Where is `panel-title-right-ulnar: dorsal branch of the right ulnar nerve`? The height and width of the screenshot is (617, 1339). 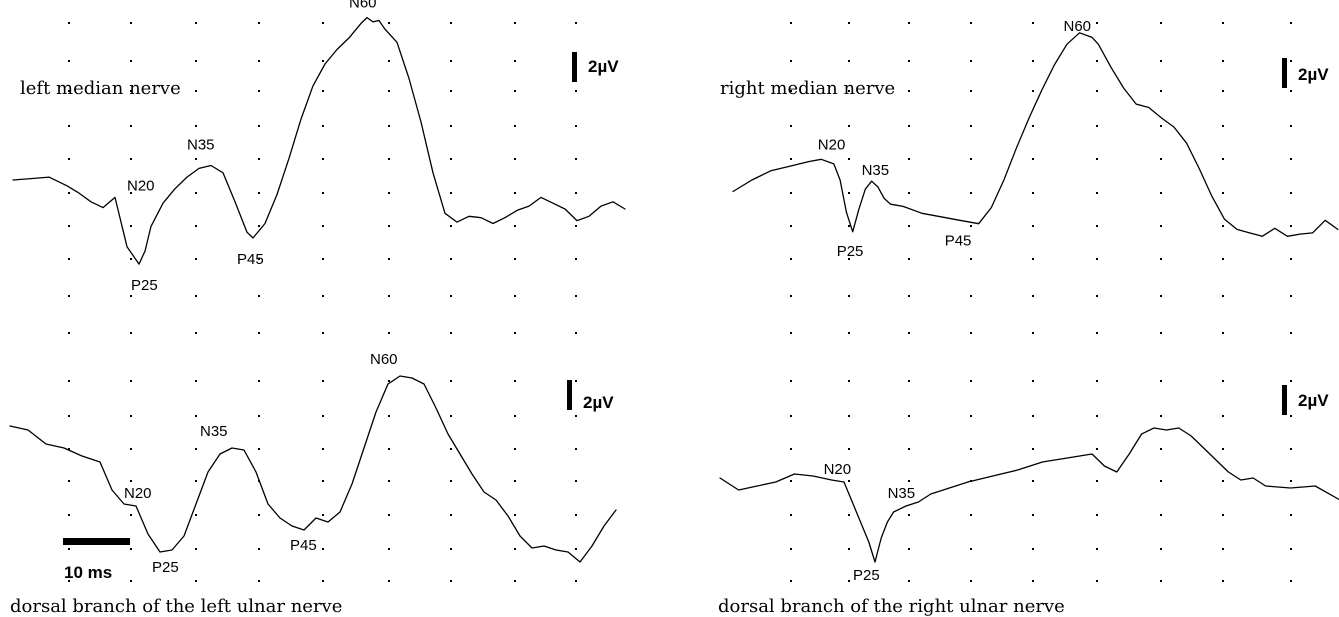 panel-title-right-ulnar: dorsal branch of the right ulnar nerve is located at coordinates (891, 606).